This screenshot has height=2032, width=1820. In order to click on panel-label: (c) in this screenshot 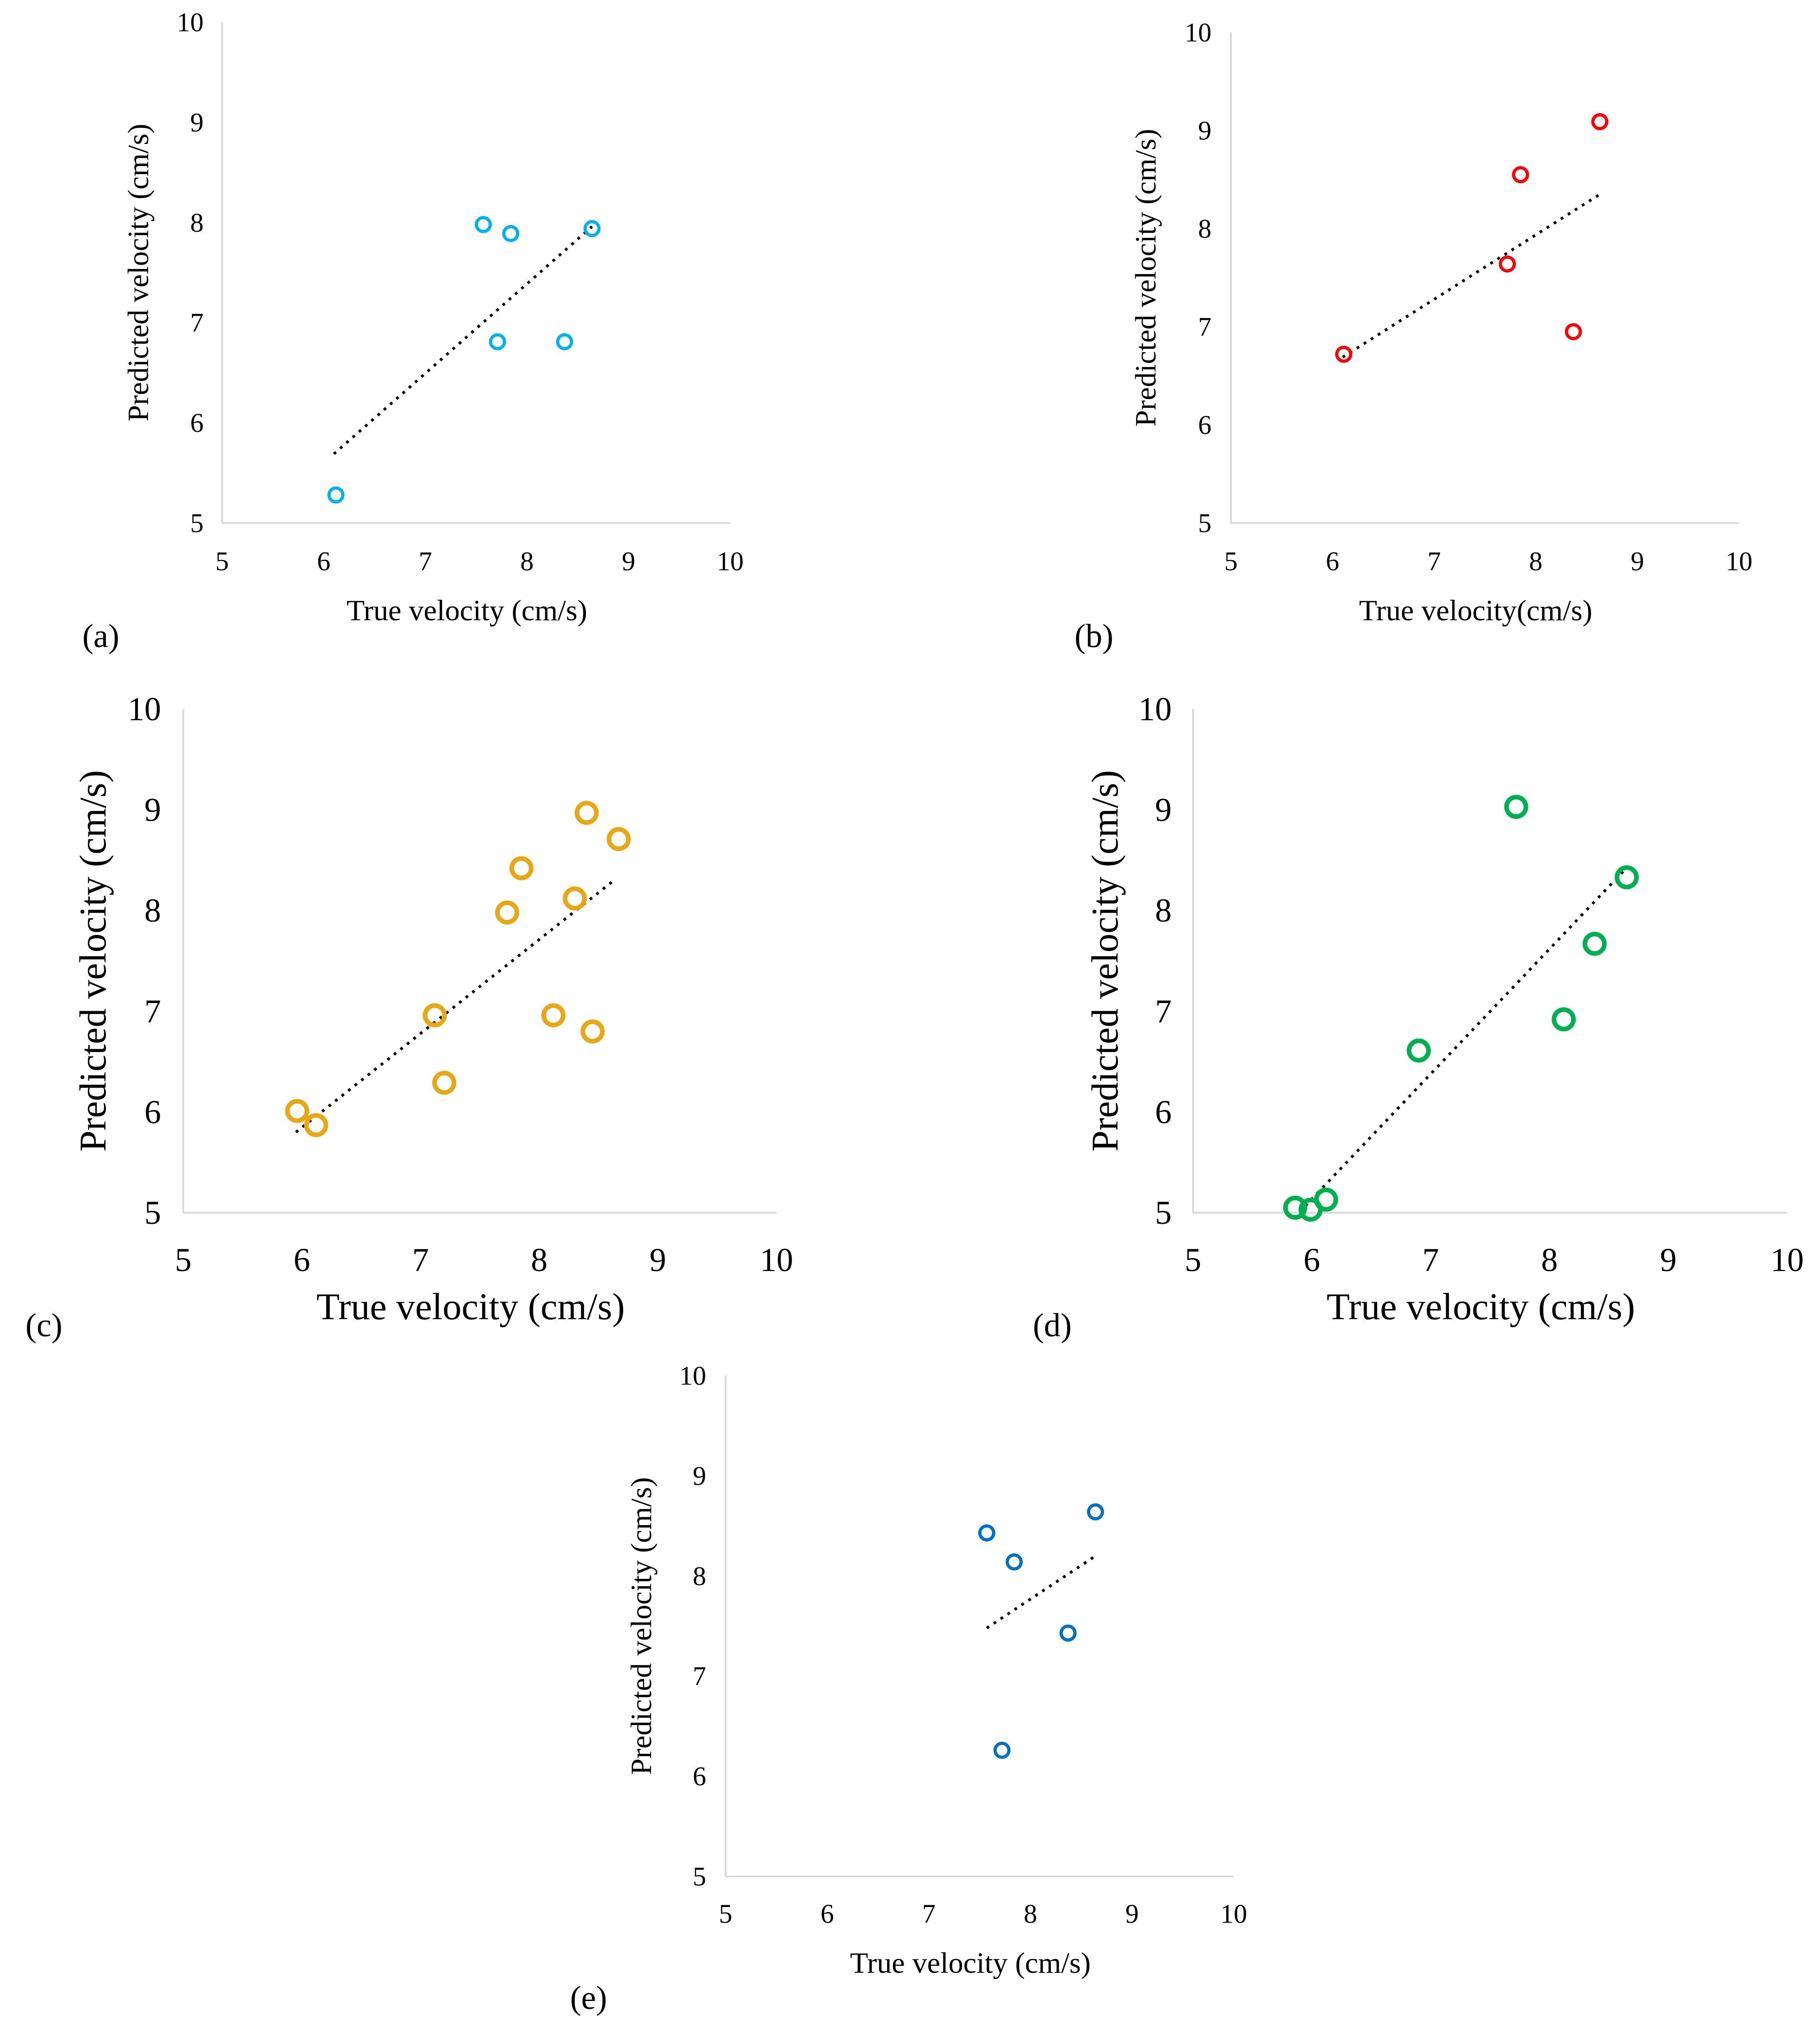, I will do `click(43, 1325)`.